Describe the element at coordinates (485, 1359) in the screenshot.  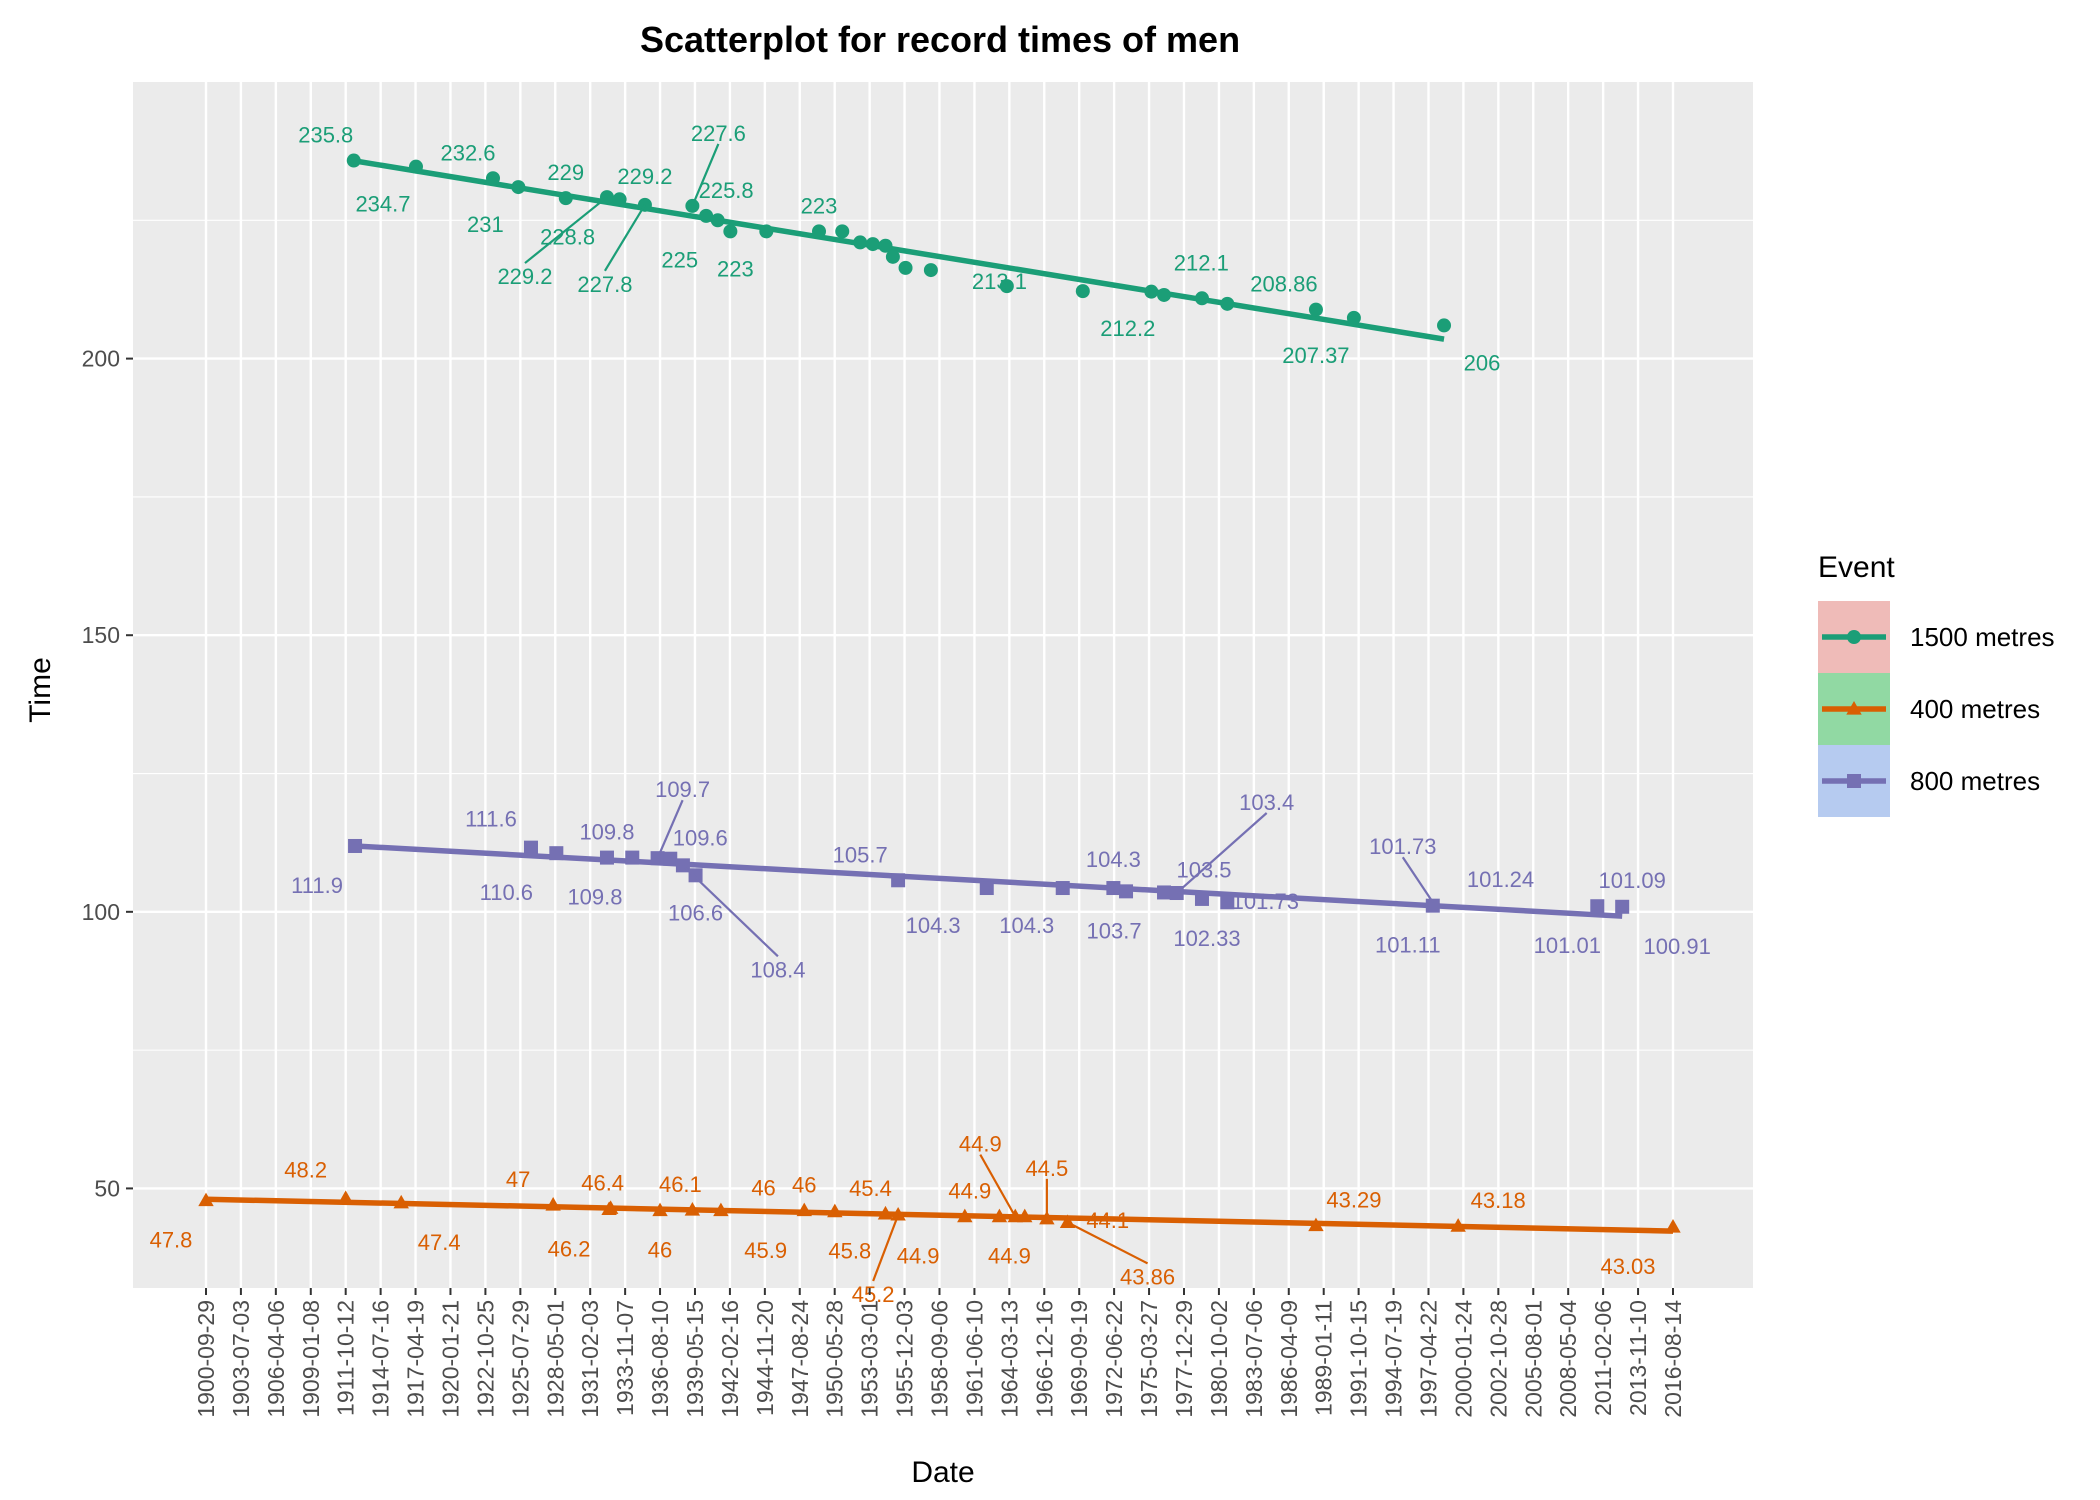
I see `x-tick-label: 1922-10-25` at that location.